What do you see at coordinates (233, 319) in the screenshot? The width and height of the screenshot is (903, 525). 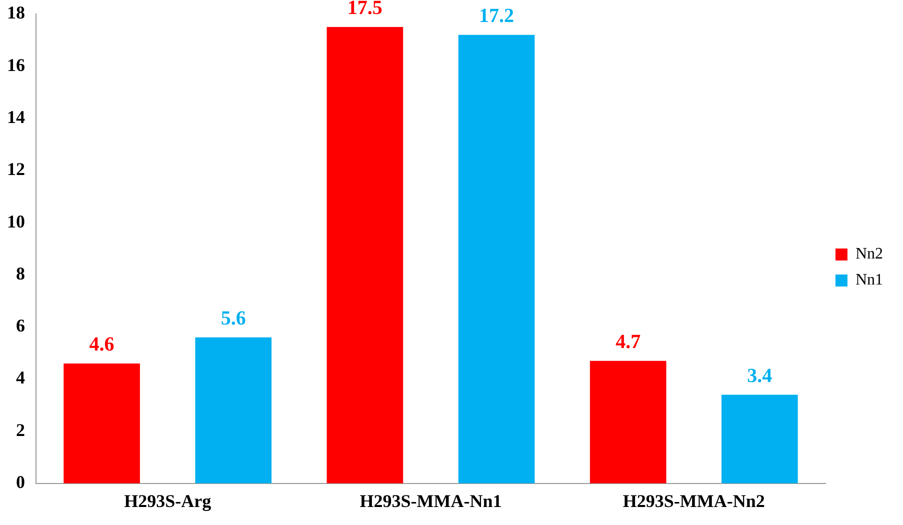 I see `data-label: 5.6` at bounding box center [233, 319].